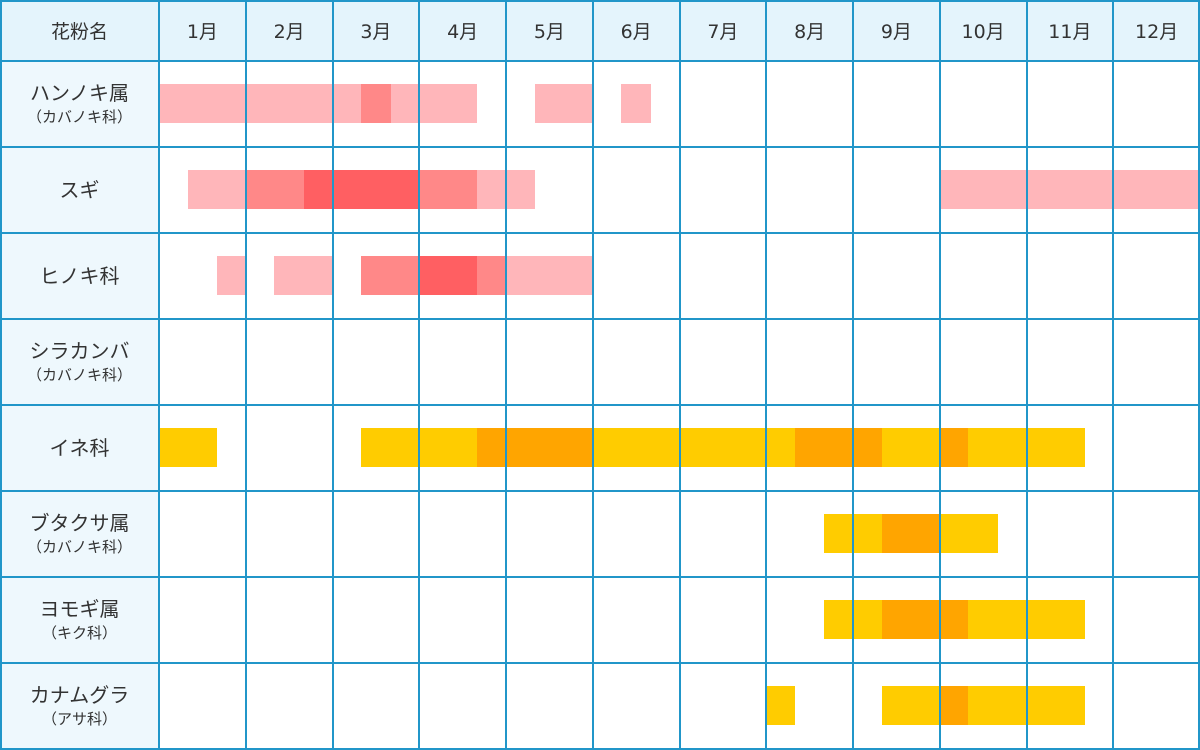 Image resolution: width=1200 pixels, height=750 pixels. I want to click on pollen-name: ヒノキ科, so click(79, 275).